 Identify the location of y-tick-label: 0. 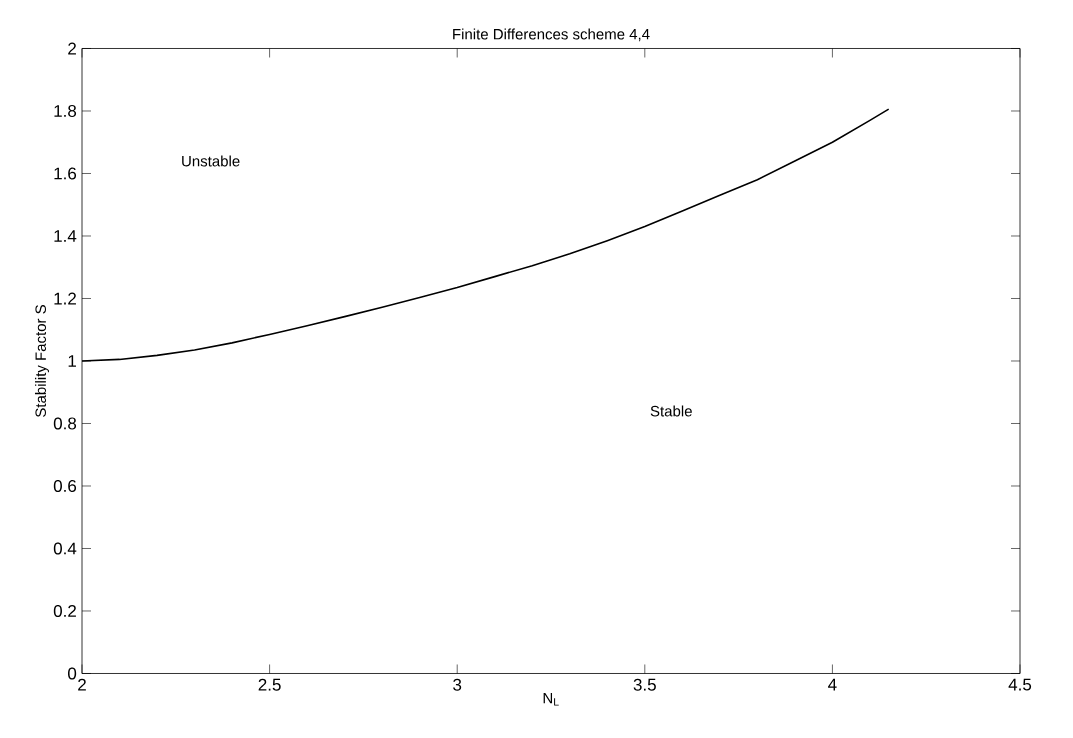
(72, 673).